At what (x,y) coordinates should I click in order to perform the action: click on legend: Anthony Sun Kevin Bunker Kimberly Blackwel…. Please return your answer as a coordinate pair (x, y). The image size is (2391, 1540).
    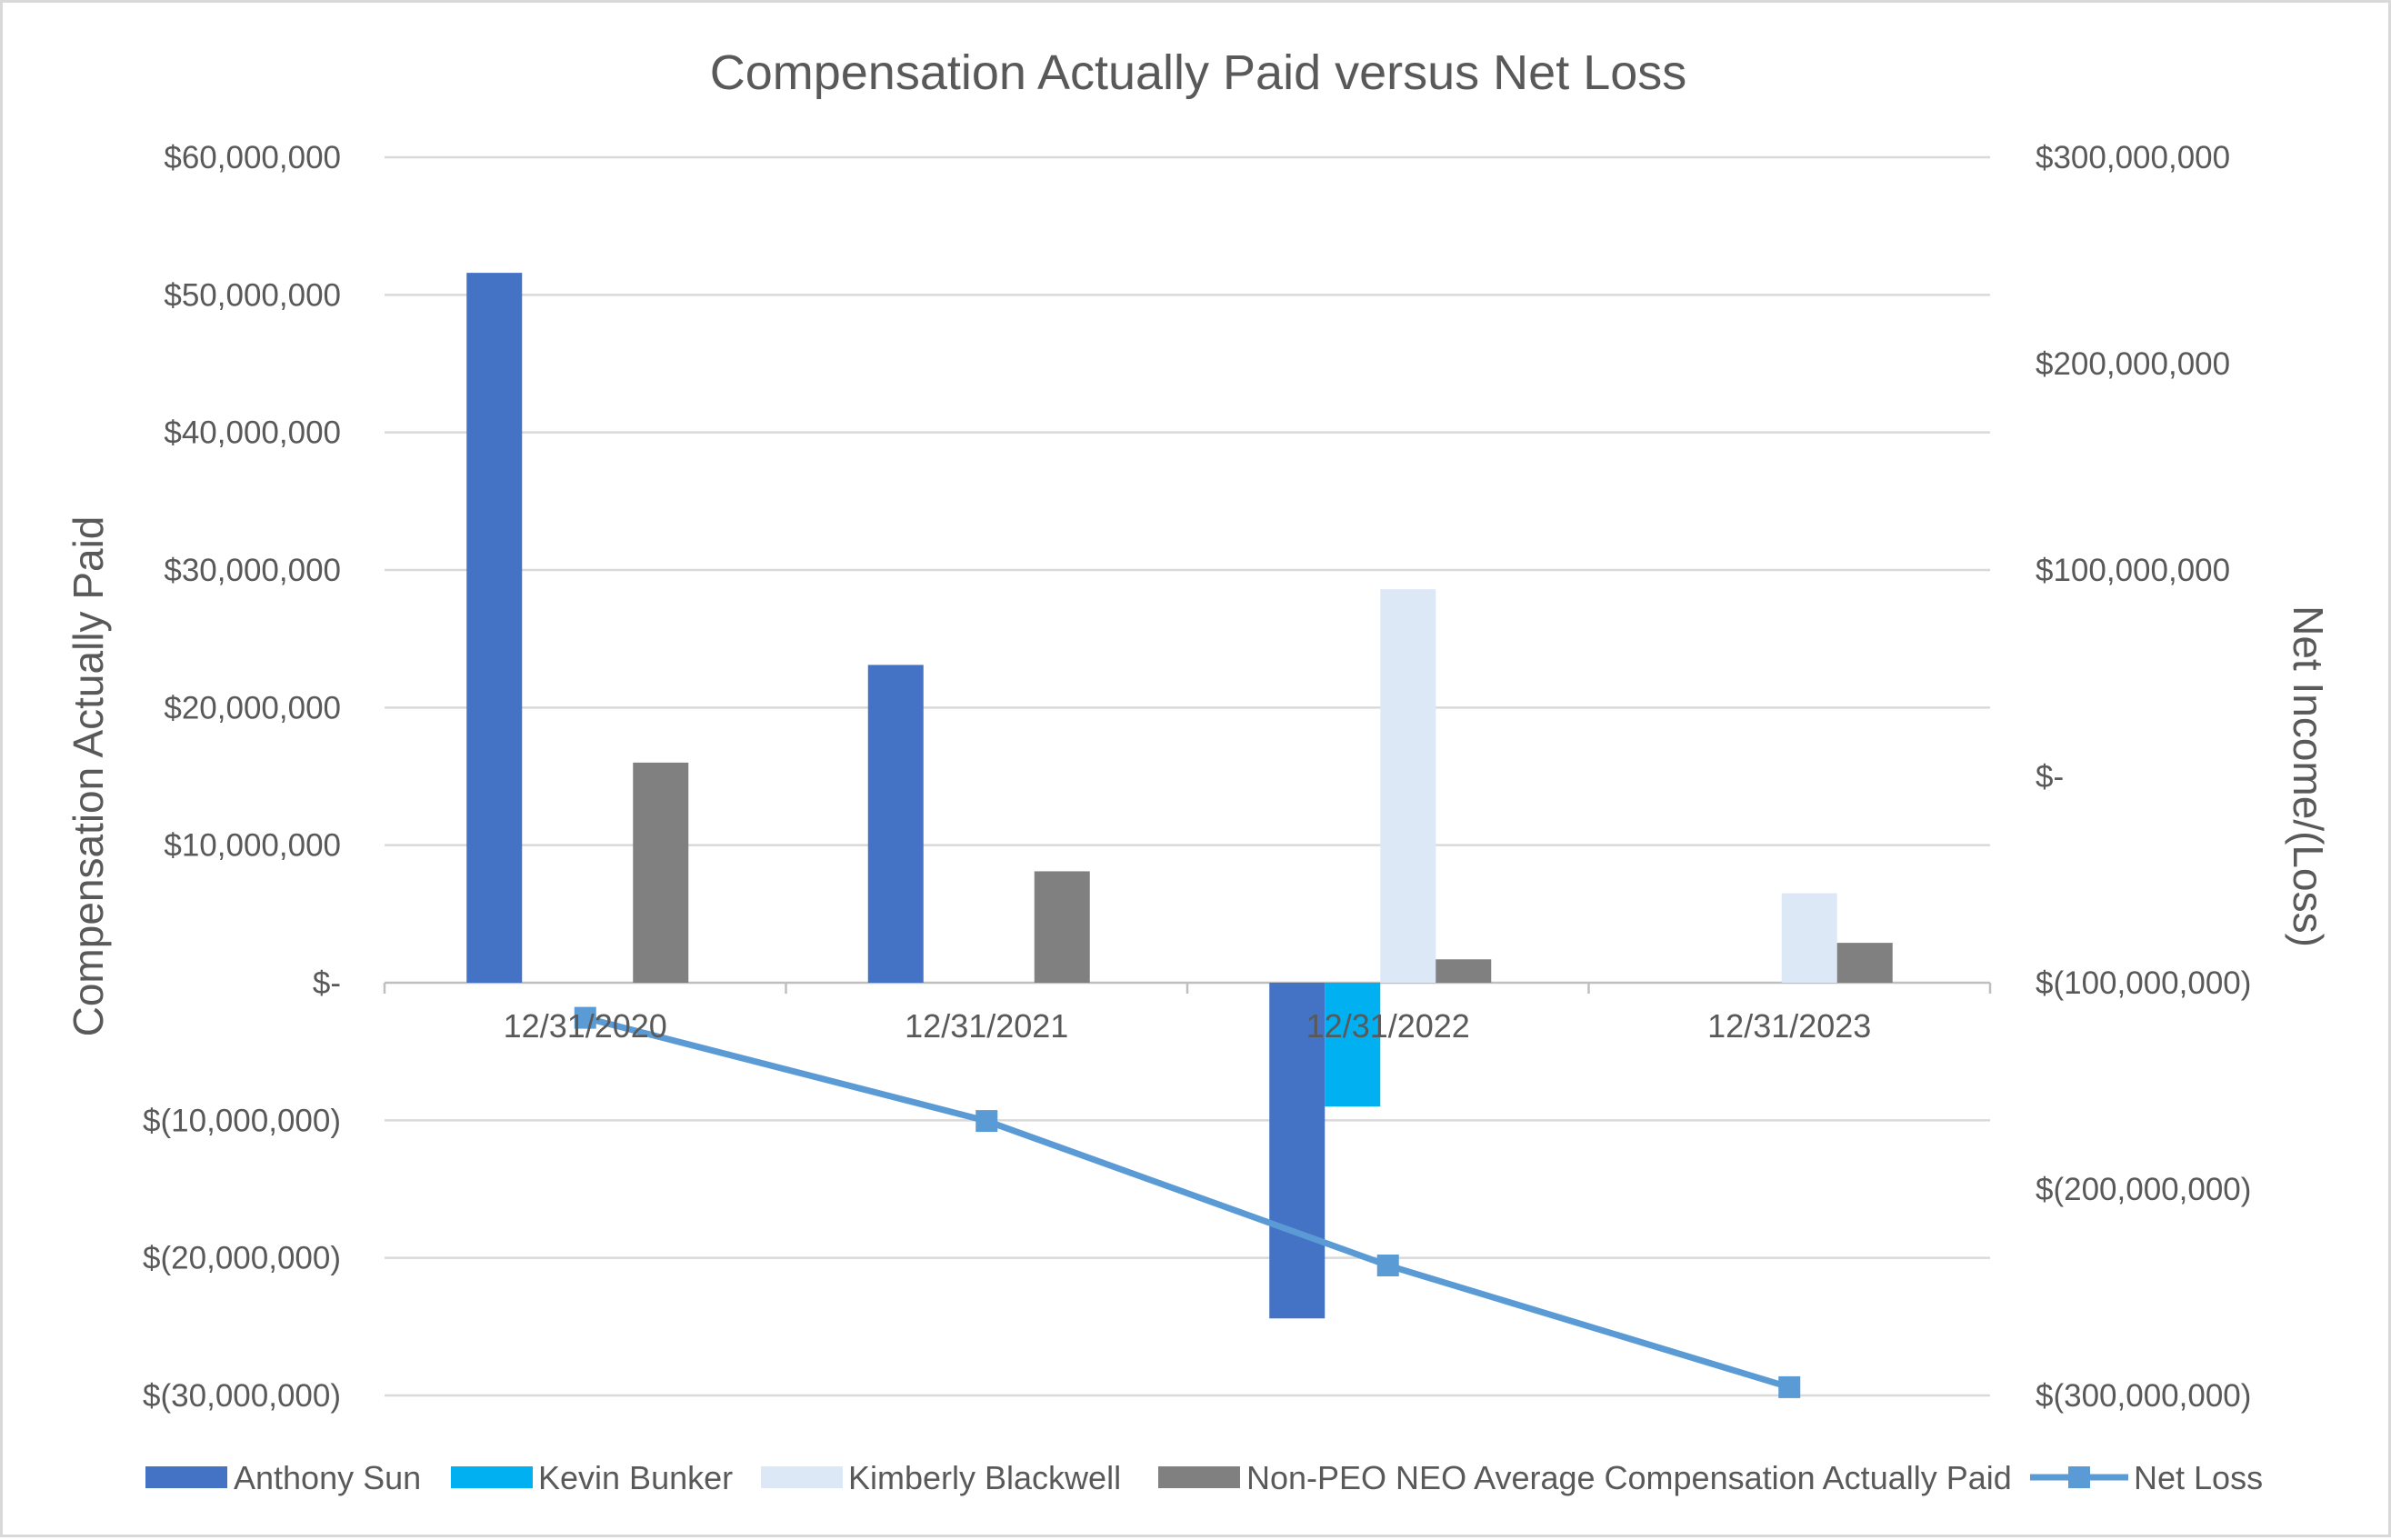
    Looking at the image, I should click on (1204, 1478).